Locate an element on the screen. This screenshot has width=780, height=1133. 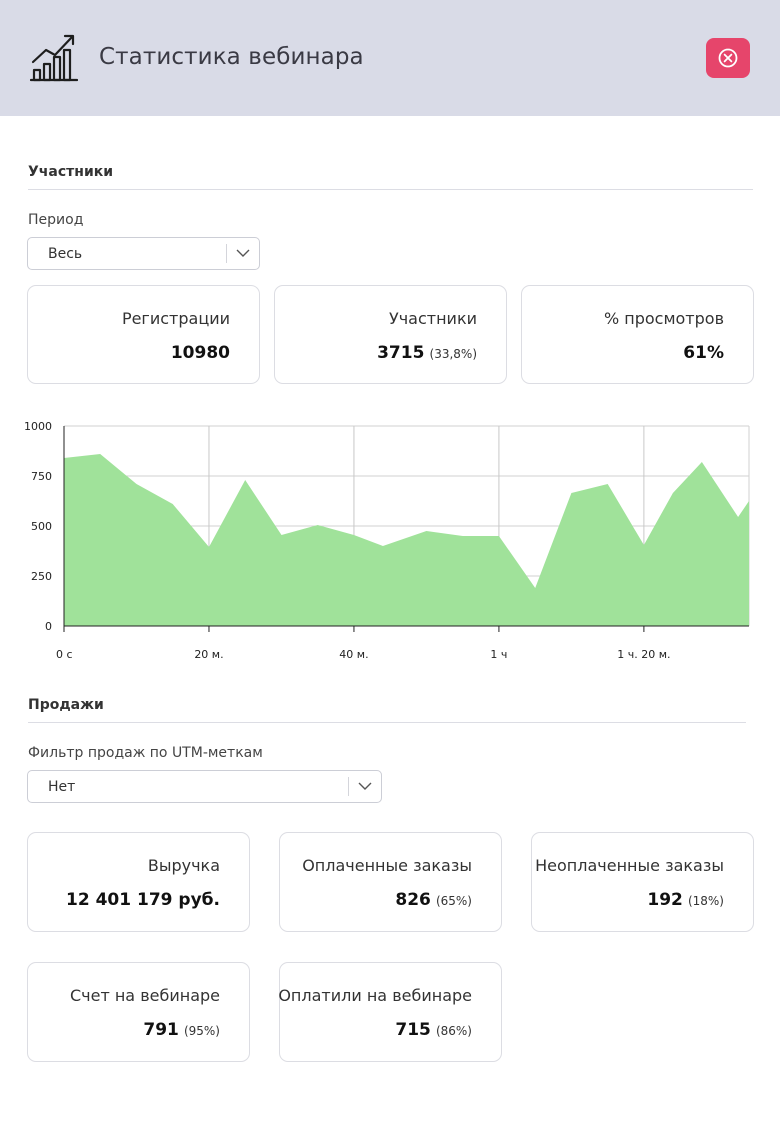
paid-orders-card: Оплаченные заказы 826 (65%) is located at coordinates (390, 882).